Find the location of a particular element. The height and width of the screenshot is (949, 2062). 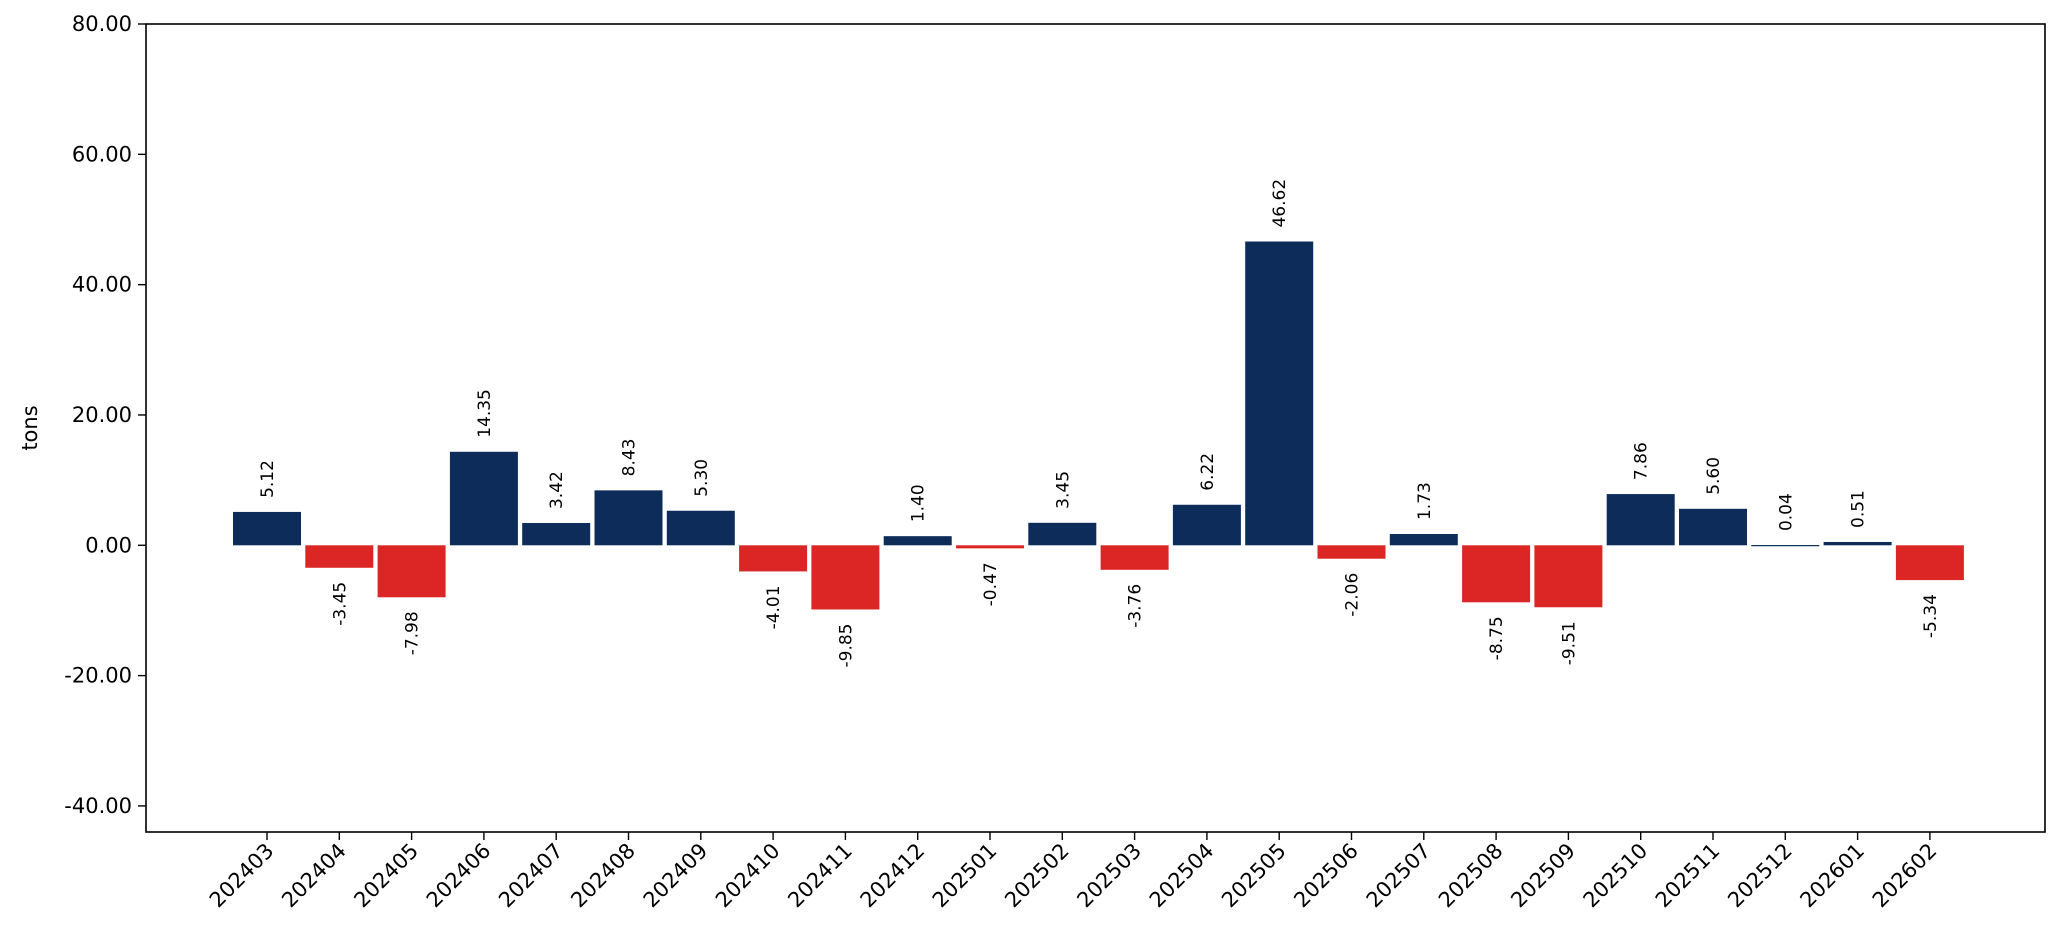

x-tick-label: 202407 is located at coordinates (531, 876).